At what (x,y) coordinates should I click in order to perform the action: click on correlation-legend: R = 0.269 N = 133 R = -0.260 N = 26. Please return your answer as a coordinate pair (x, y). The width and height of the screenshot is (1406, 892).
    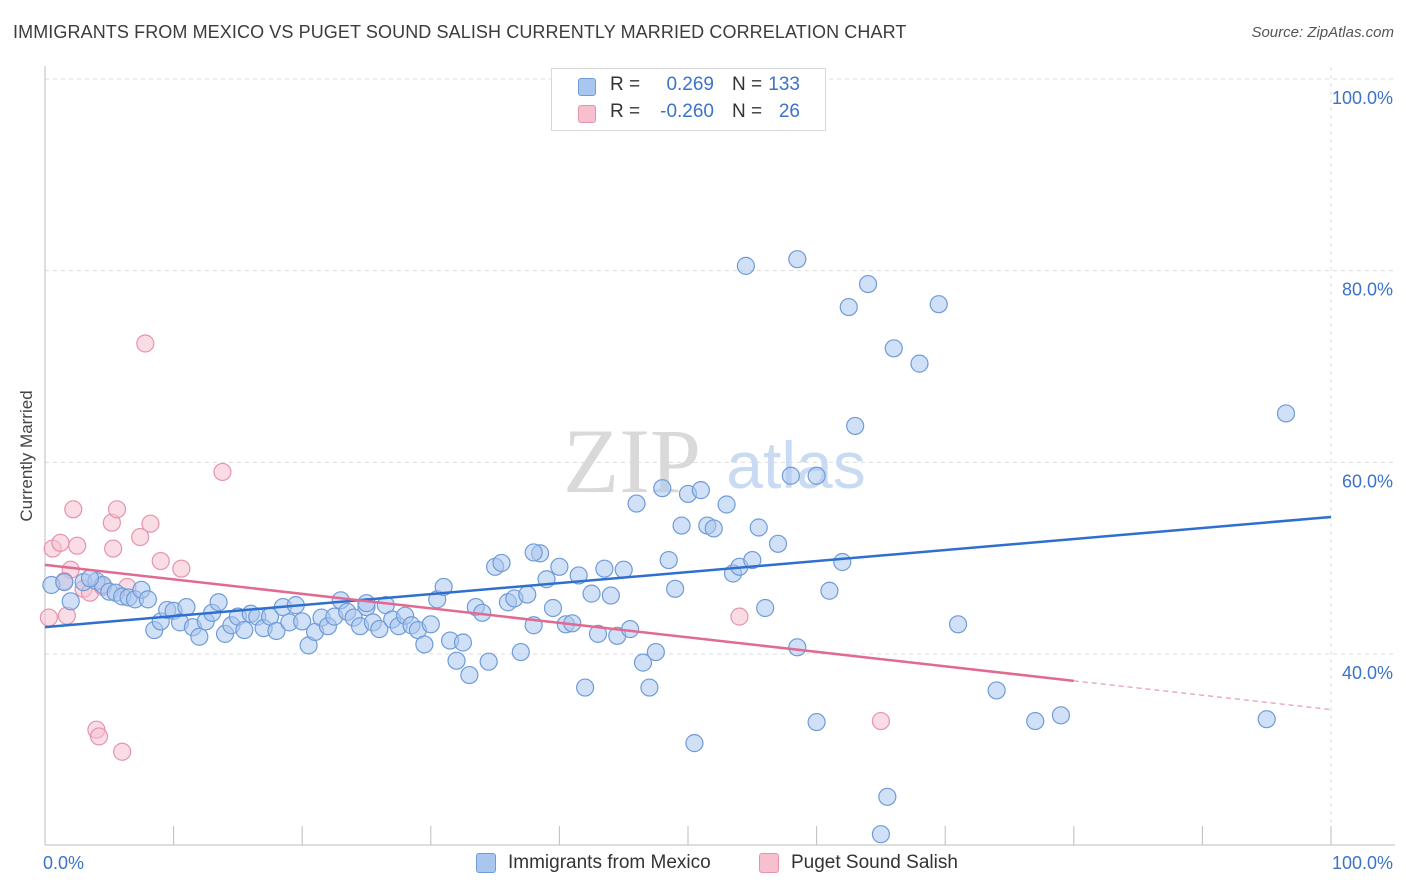
    Looking at the image, I should click on (688, 99).